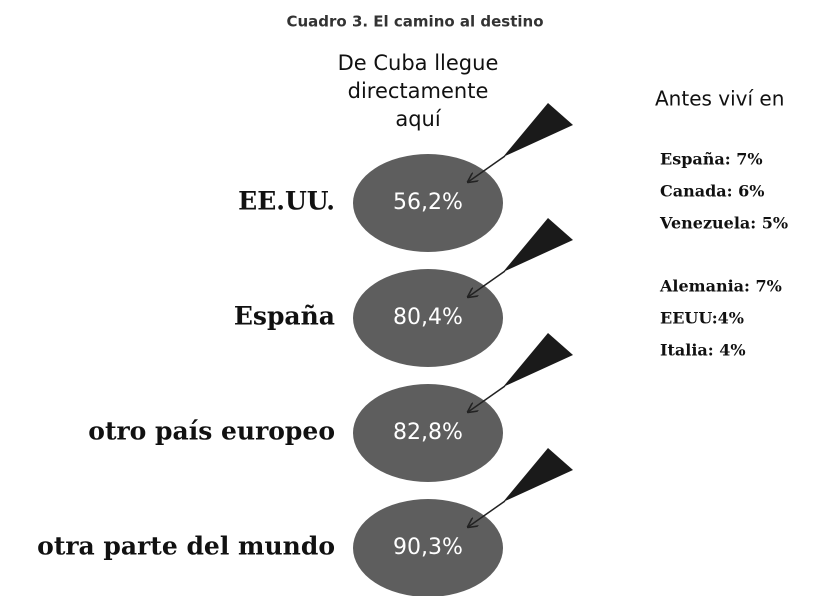 This screenshot has height=596, width=831. I want to click on value: 56,2%, so click(428, 202).